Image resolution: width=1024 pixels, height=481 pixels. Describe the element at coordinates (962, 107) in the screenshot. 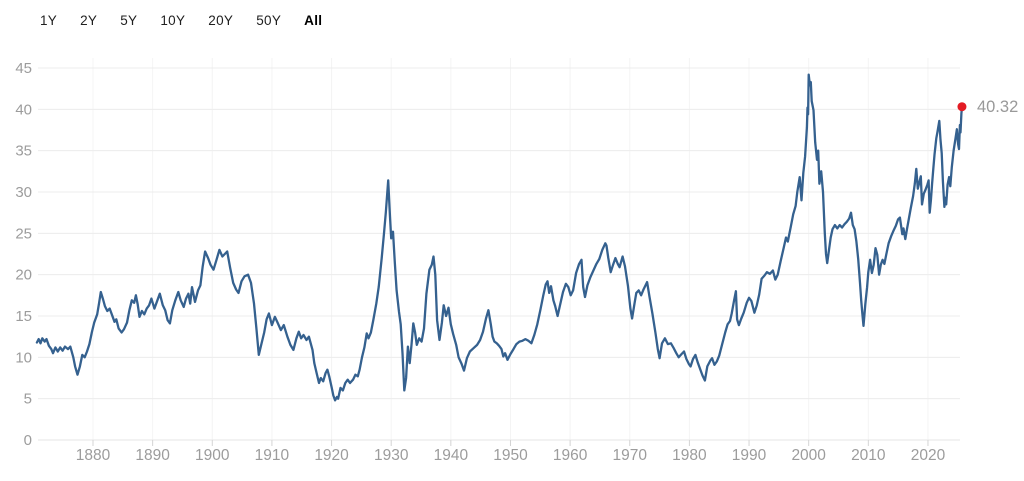

I see `last-point-dot` at that location.